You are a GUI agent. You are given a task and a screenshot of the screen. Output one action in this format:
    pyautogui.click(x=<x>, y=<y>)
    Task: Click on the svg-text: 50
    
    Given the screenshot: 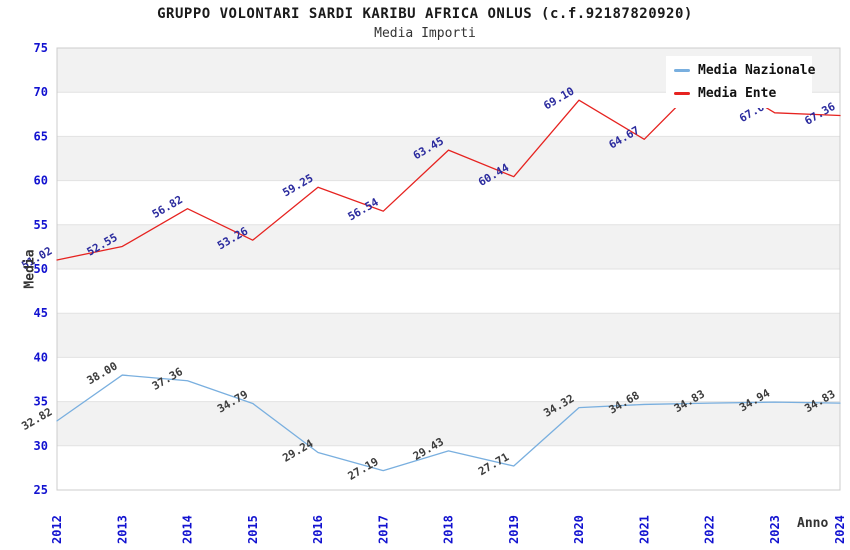 What is the action you would take?
    pyautogui.click(x=41, y=269)
    